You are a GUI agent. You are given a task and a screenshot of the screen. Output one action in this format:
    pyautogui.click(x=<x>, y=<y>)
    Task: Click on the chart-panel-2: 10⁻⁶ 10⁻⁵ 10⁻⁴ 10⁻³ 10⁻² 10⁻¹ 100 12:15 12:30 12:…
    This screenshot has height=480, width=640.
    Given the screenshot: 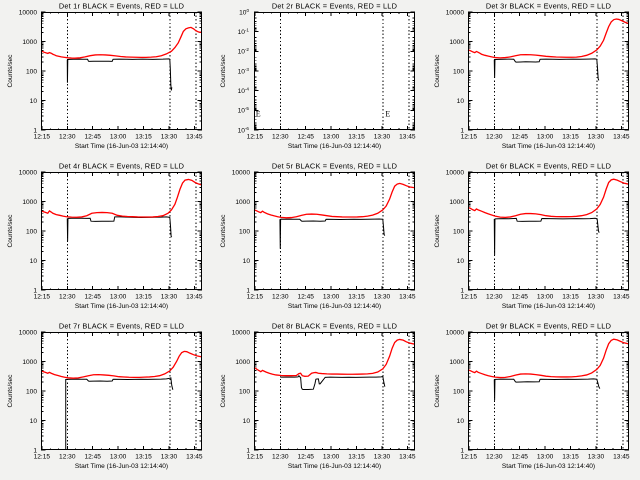 What is the action you would take?
    pyautogui.click(x=319, y=80)
    